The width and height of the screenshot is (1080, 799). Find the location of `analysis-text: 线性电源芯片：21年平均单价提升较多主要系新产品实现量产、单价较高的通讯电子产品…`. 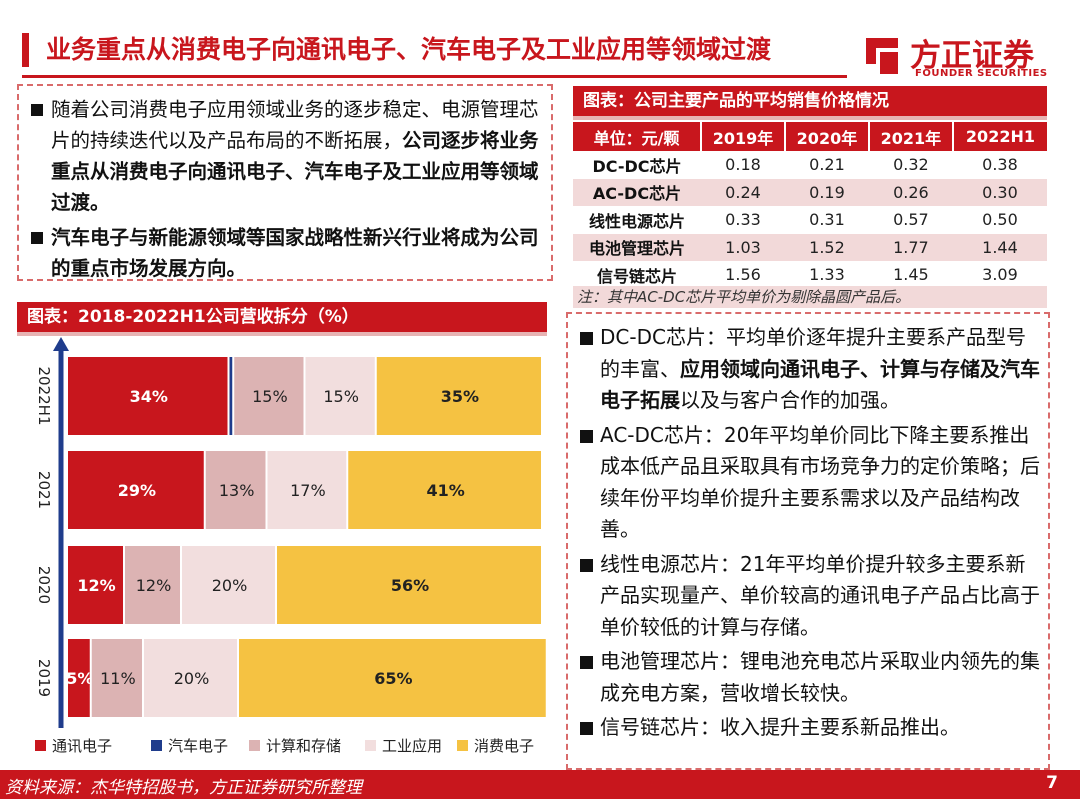

analysis-text: 线性电源芯片：21年平均单价提升较多主要系新产品实现量产、单价较高的通讯电子产品… is located at coordinates (820, 595).